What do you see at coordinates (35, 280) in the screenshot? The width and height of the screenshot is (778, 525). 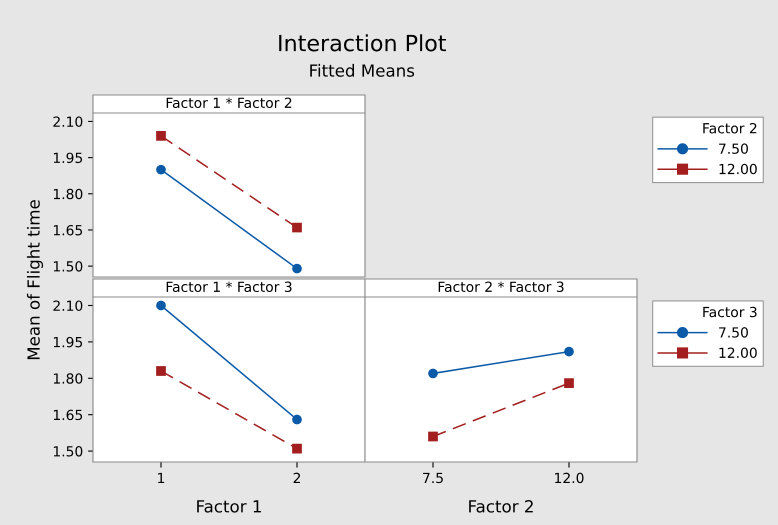 I see `y-axis-title: Mean of Flight time` at bounding box center [35, 280].